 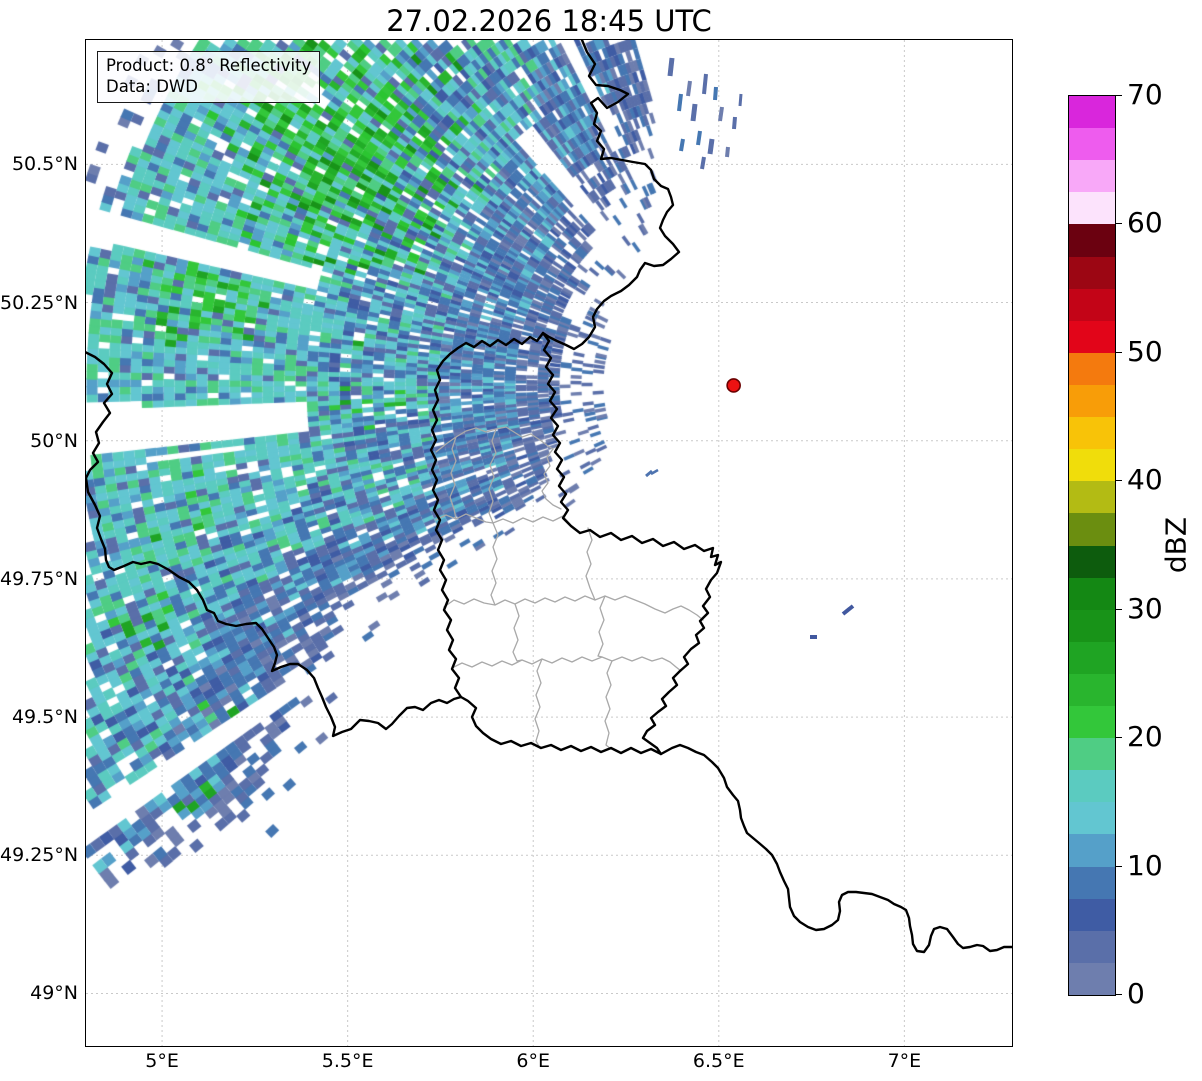 What do you see at coordinates (347, 1061) in the screenshot?
I see `x-tick-label: 5.5°E` at bounding box center [347, 1061].